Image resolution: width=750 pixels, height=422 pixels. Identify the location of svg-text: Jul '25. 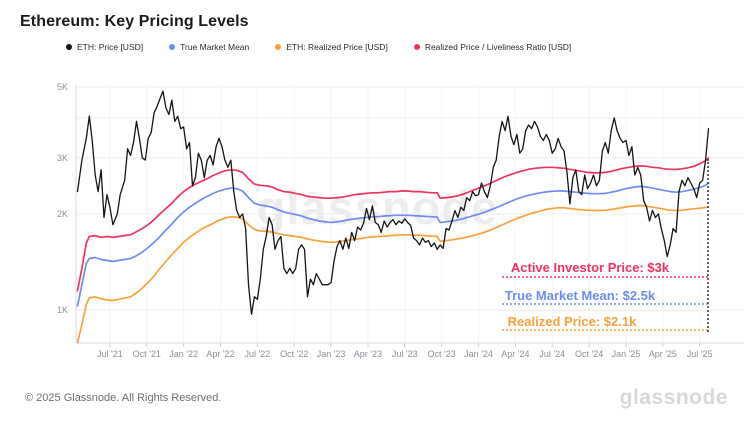
(700, 354).